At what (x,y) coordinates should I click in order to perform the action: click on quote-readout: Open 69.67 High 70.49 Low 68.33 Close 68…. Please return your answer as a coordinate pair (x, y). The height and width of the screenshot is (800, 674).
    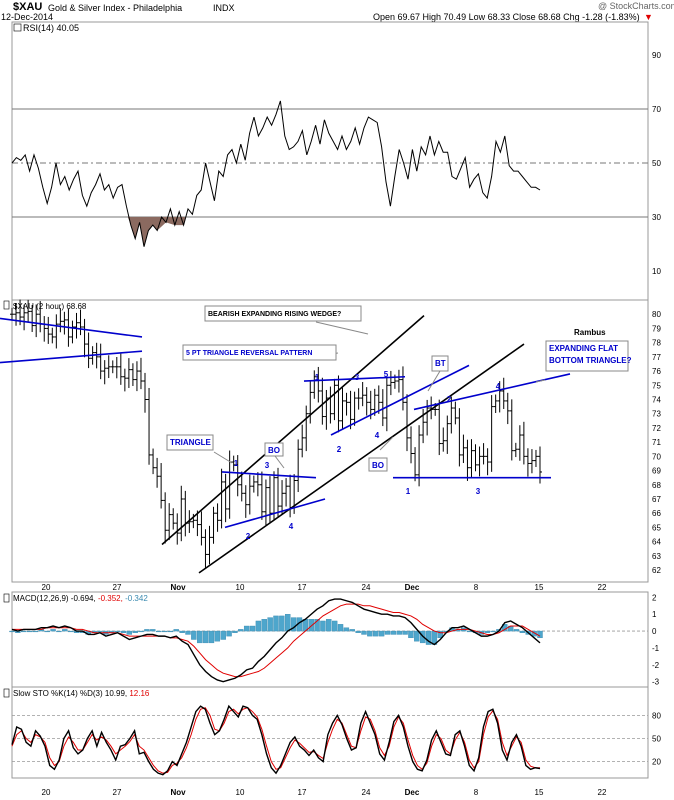
    Looking at the image, I should click on (506, 17).